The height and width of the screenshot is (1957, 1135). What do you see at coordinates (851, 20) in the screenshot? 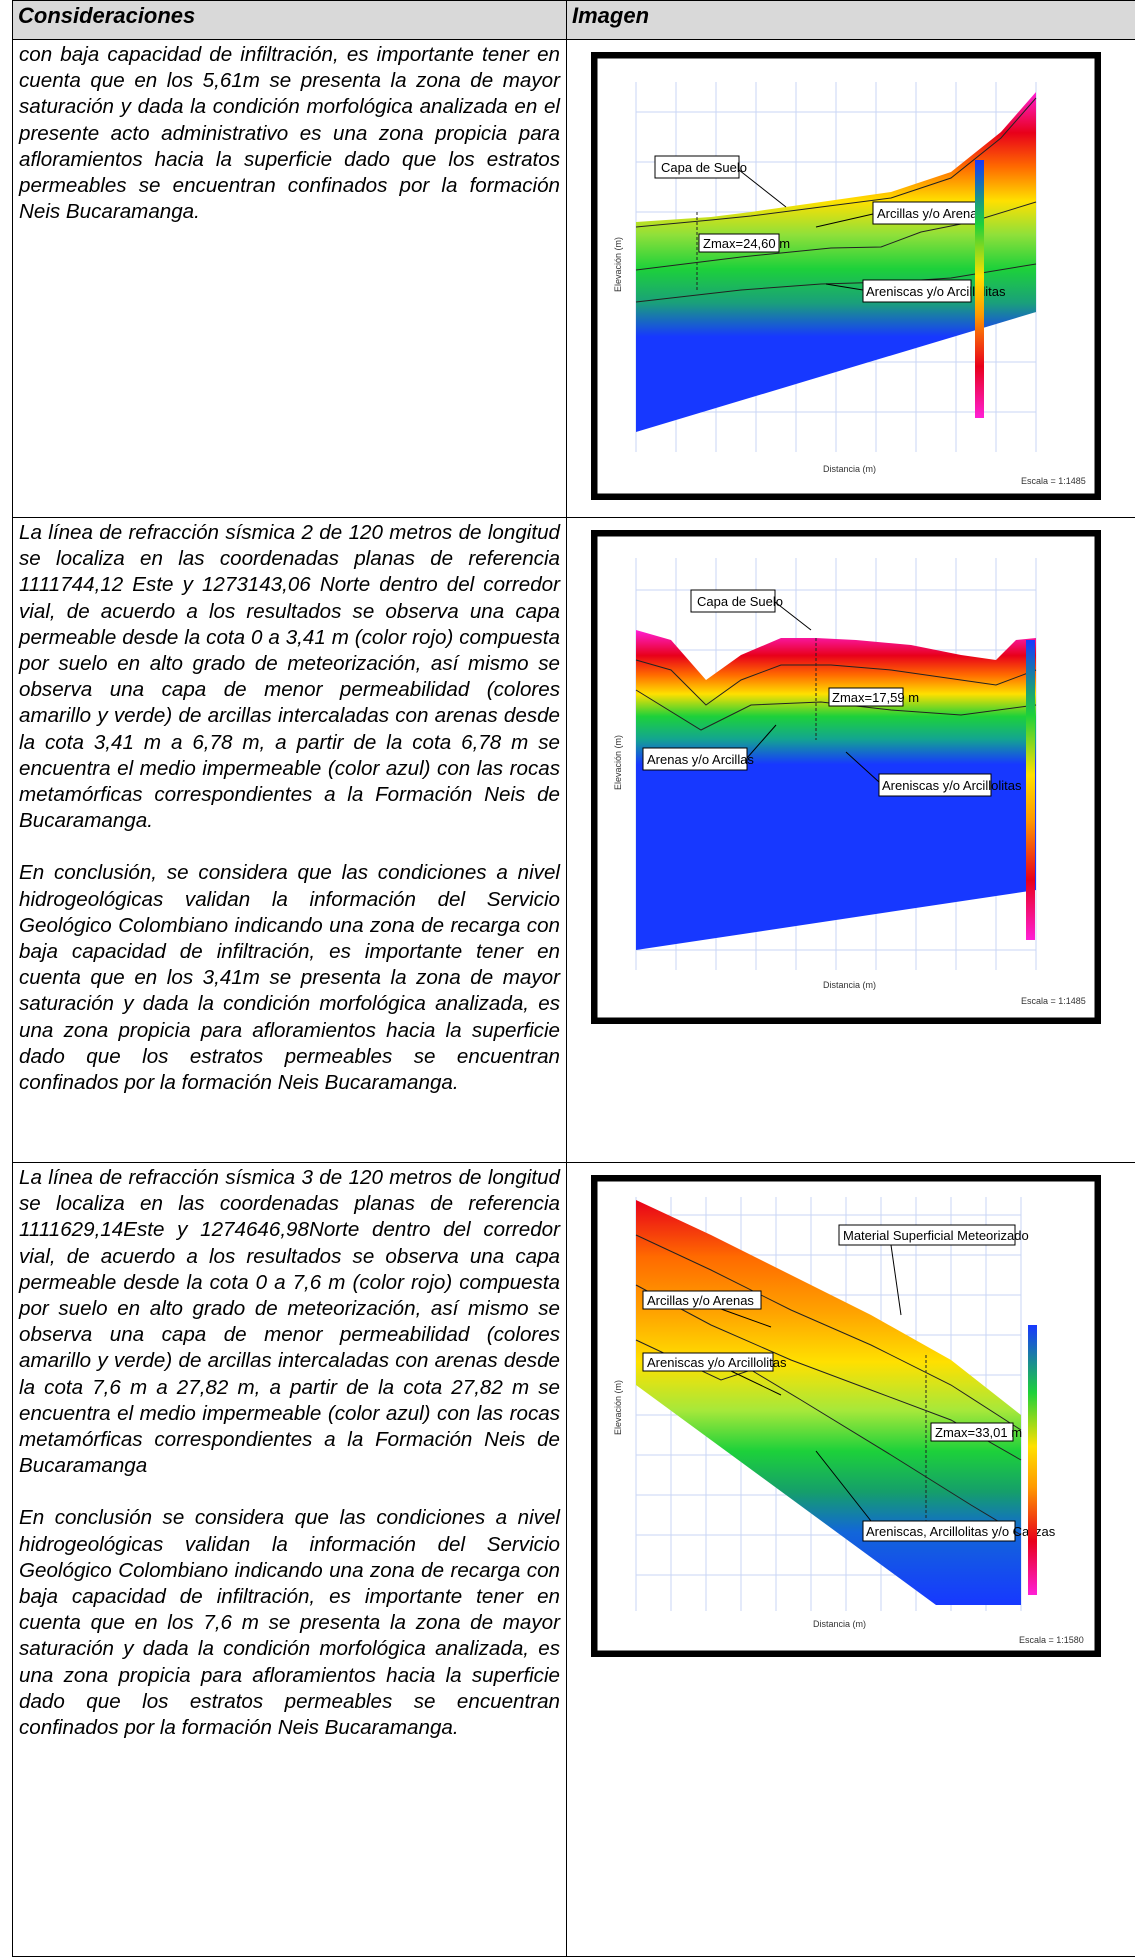
I see `header-imagen: Imagen` at bounding box center [851, 20].